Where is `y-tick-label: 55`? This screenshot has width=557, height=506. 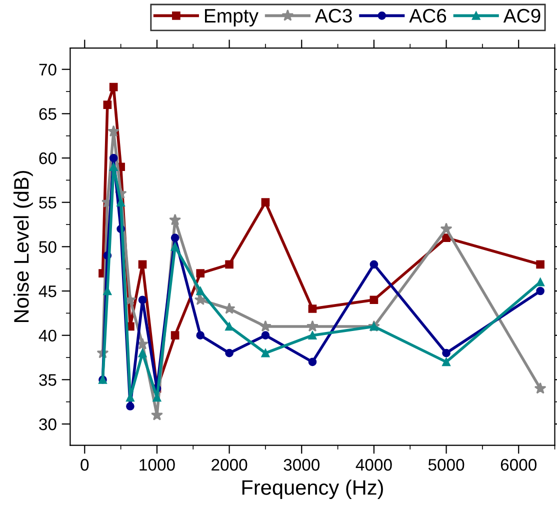 y-tick-label: 55 is located at coordinates (47, 202).